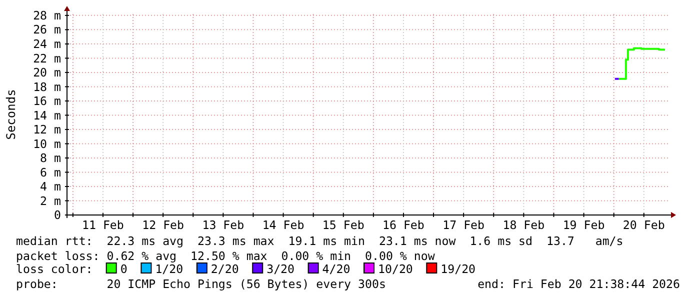 The image size is (697, 297). What do you see at coordinates (643, 225) in the screenshot?
I see `x-tick-label: 20 Feb` at bounding box center [643, 225].